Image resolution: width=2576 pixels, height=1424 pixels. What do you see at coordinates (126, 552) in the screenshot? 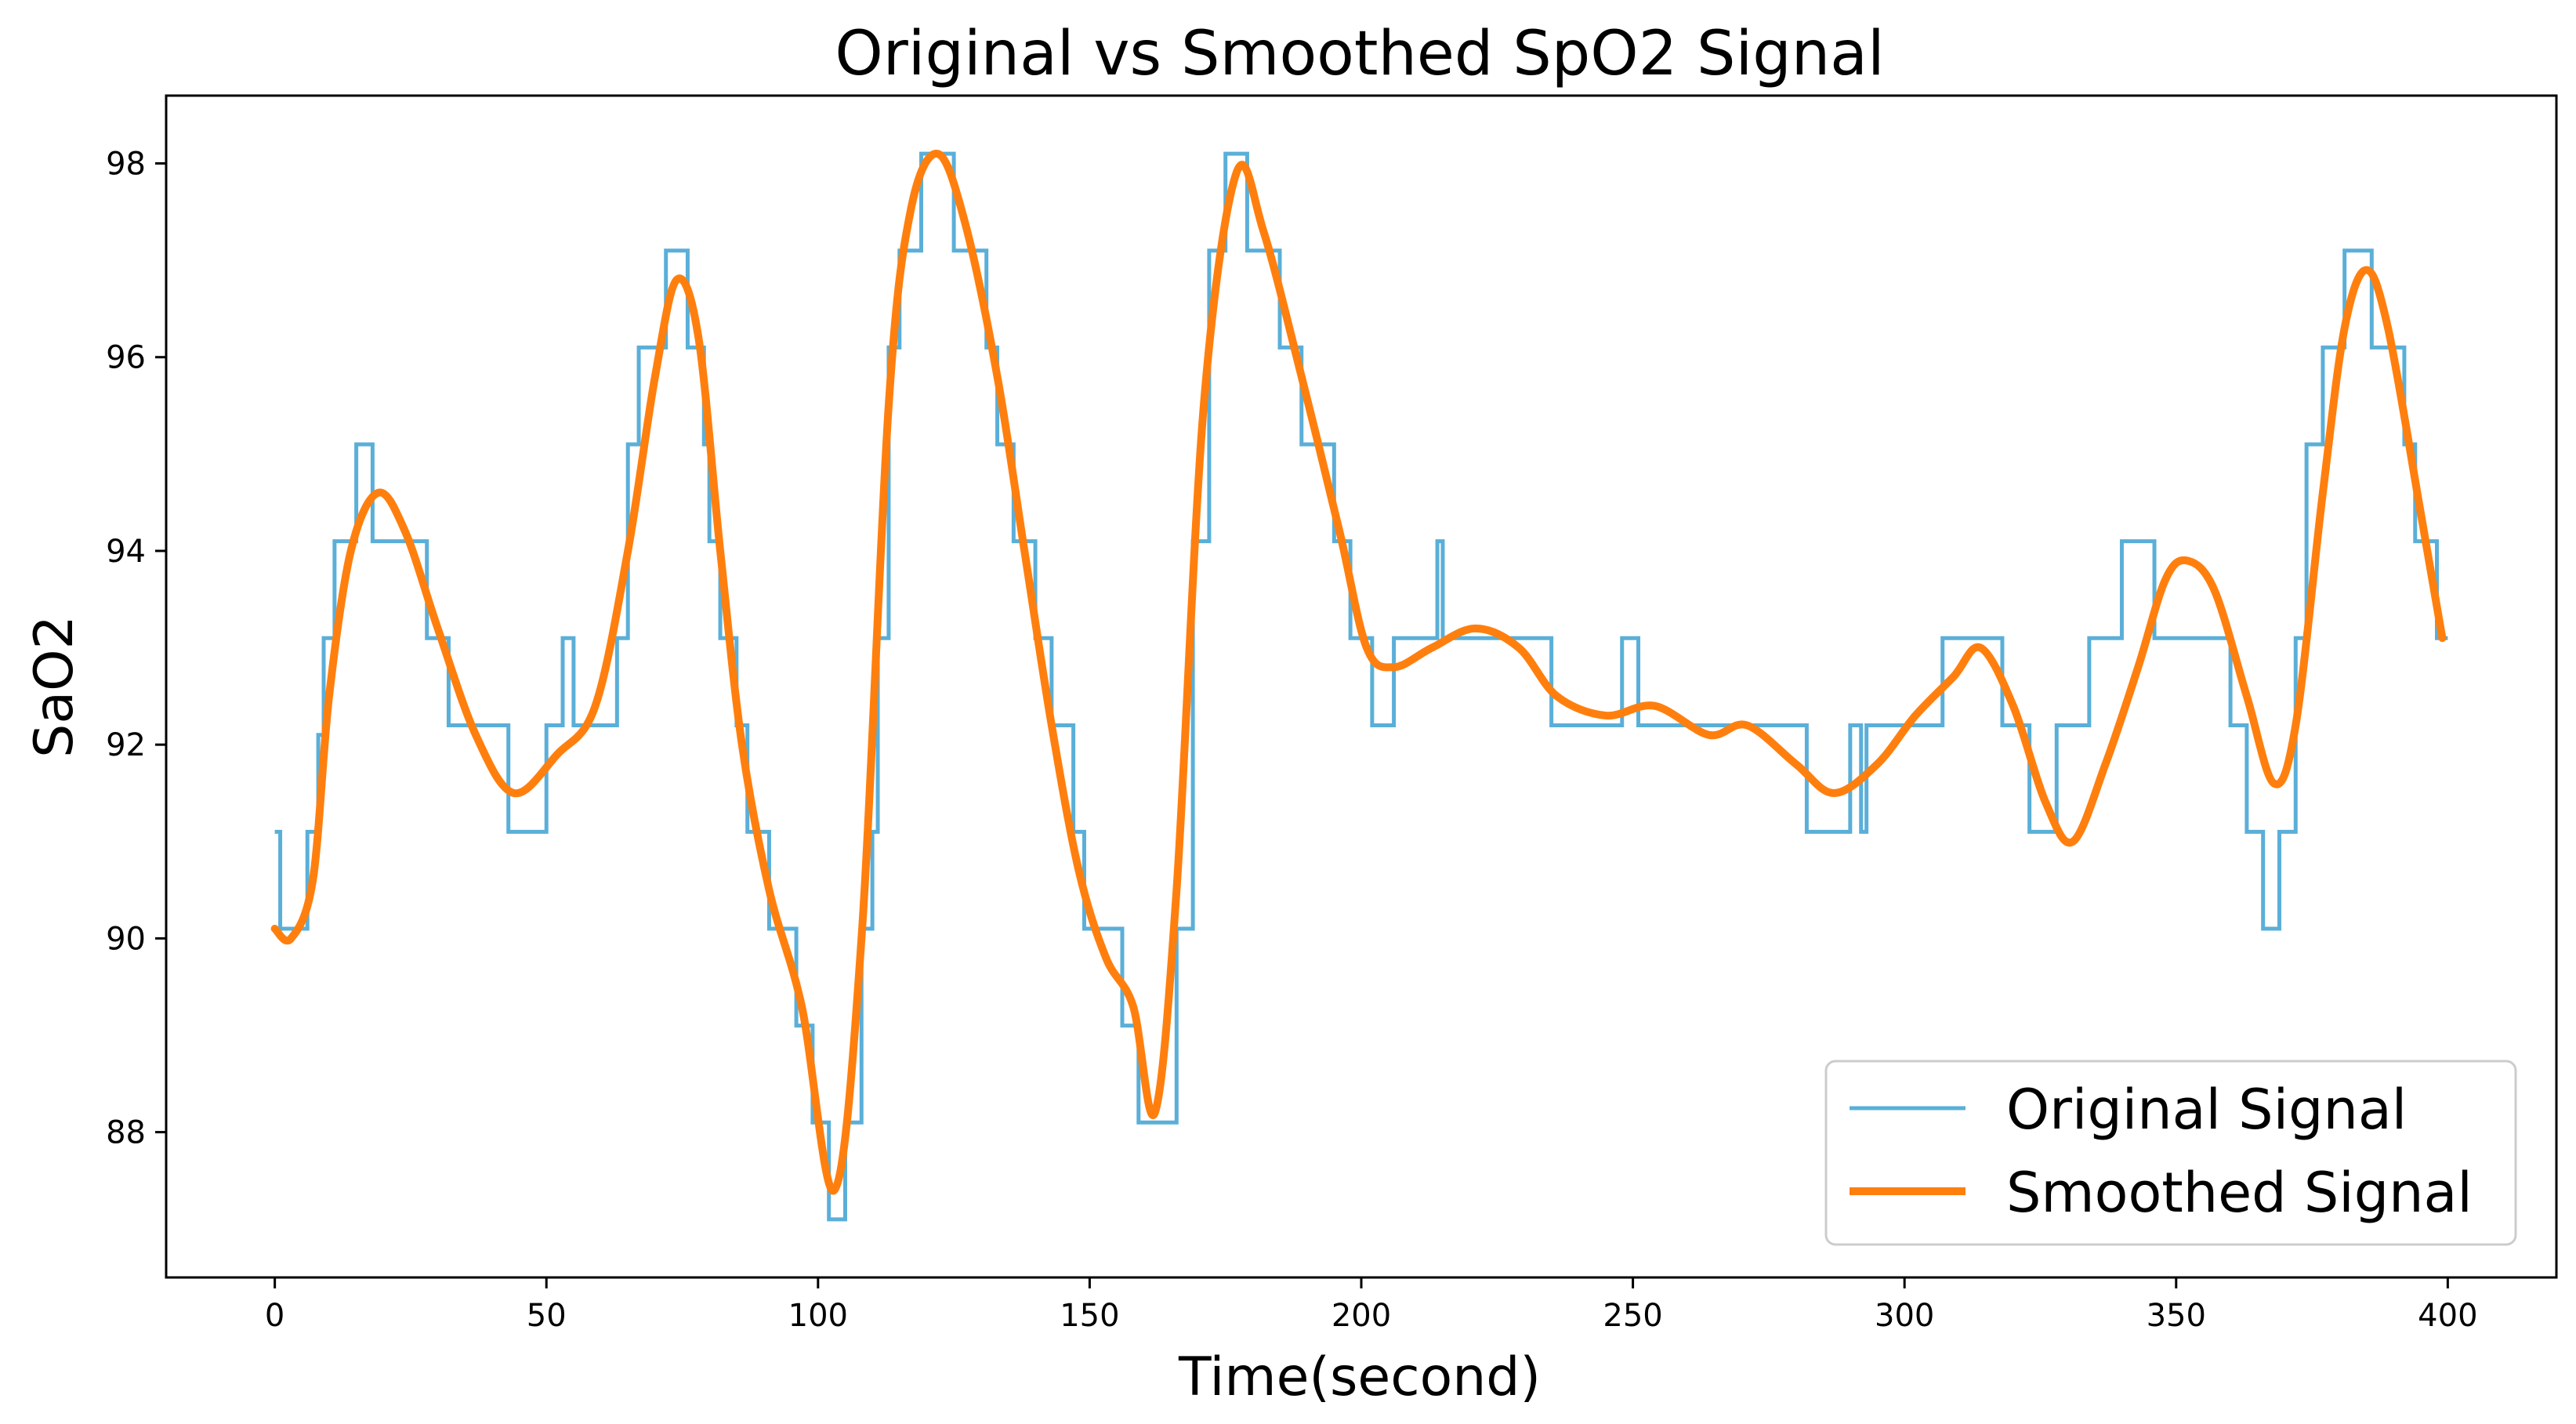
I see `y-tick-label: 94` at bounding box center [126, 552].